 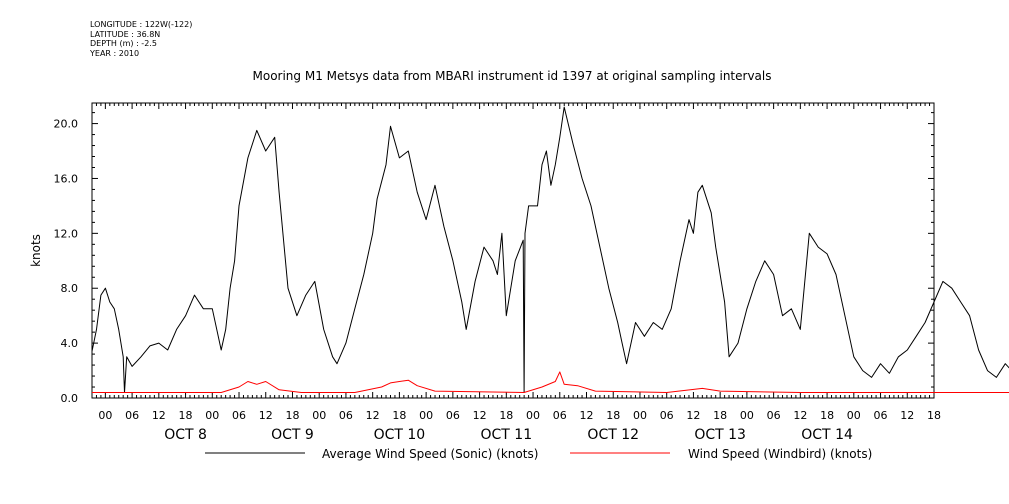 I want to click on longitude-label: LONGITUDE : 122W(-122), so click(x=141, y=24).